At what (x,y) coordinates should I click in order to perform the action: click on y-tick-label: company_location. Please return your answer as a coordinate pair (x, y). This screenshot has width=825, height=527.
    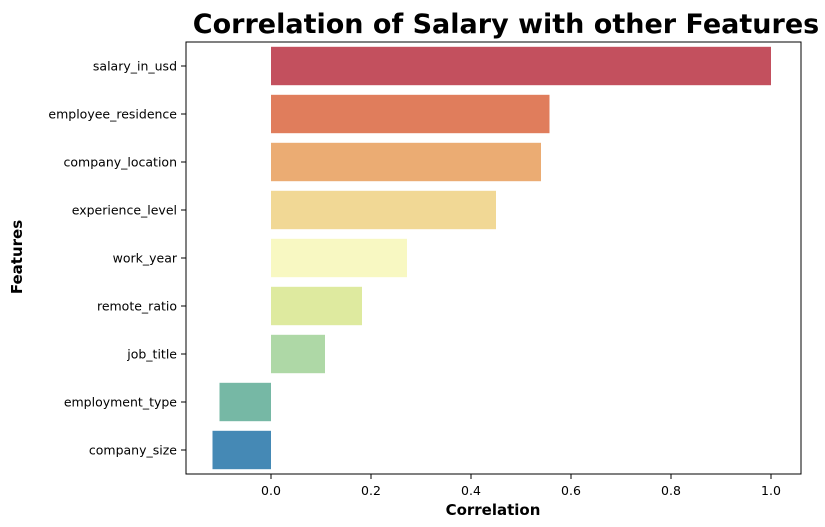
    Looking at the image, I should click on (120, 162).